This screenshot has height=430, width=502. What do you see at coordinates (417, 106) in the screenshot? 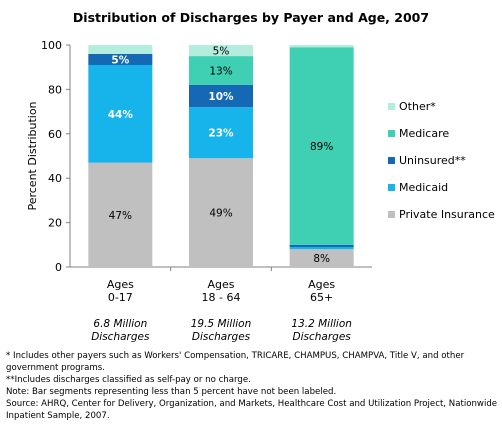
I see `legend-label: Other*` at bounding box center [417, 106].